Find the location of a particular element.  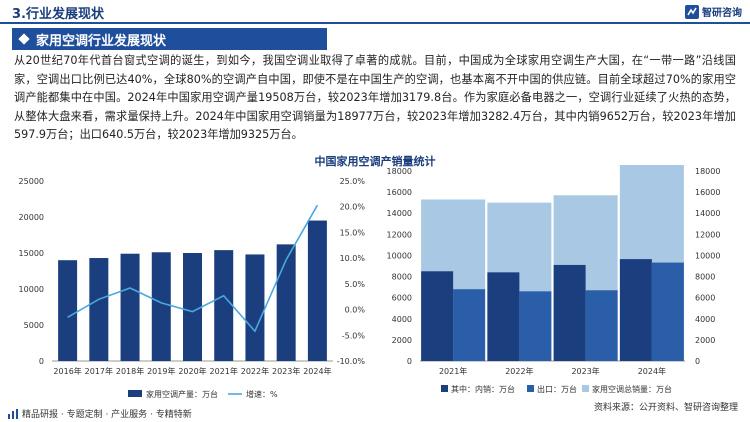

right-tick-label: 6000 is located at coordinates (705, 298).